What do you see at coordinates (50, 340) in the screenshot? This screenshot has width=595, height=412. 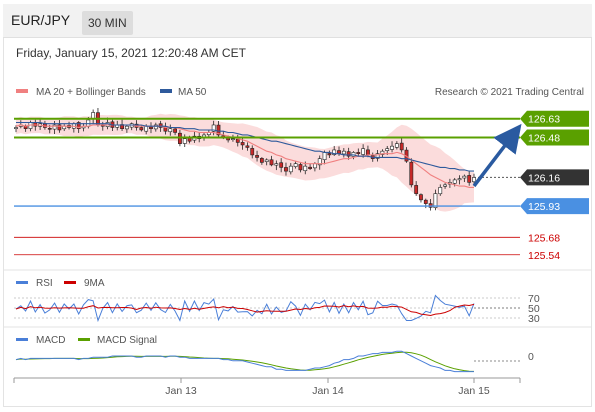 I see `macd-legend-label: MACD` at bounding box center [50, 340].